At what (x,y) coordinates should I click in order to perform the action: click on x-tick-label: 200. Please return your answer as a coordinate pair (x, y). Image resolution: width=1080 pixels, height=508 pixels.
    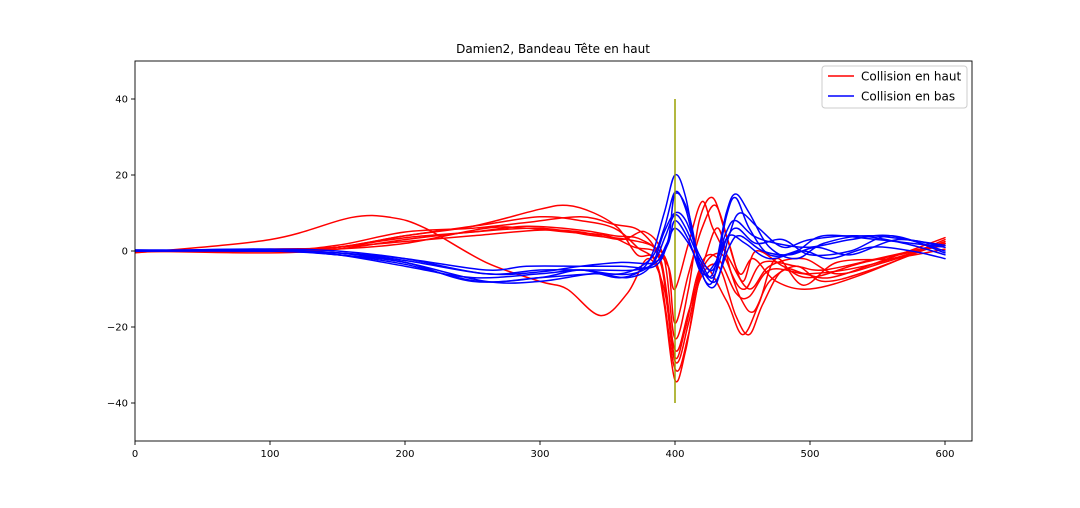
    Looking at the image, I should click on (404, 454).